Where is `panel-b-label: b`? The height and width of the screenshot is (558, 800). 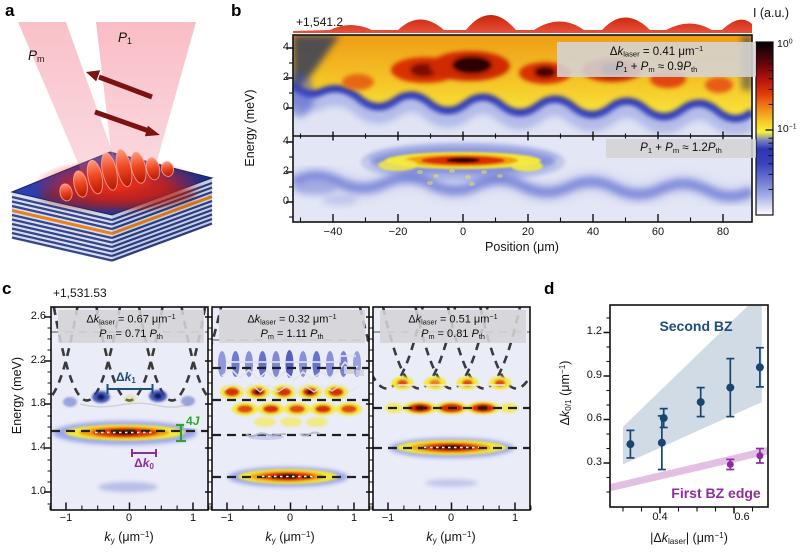 panel-b-label: b is located at coordinates (236, 10).